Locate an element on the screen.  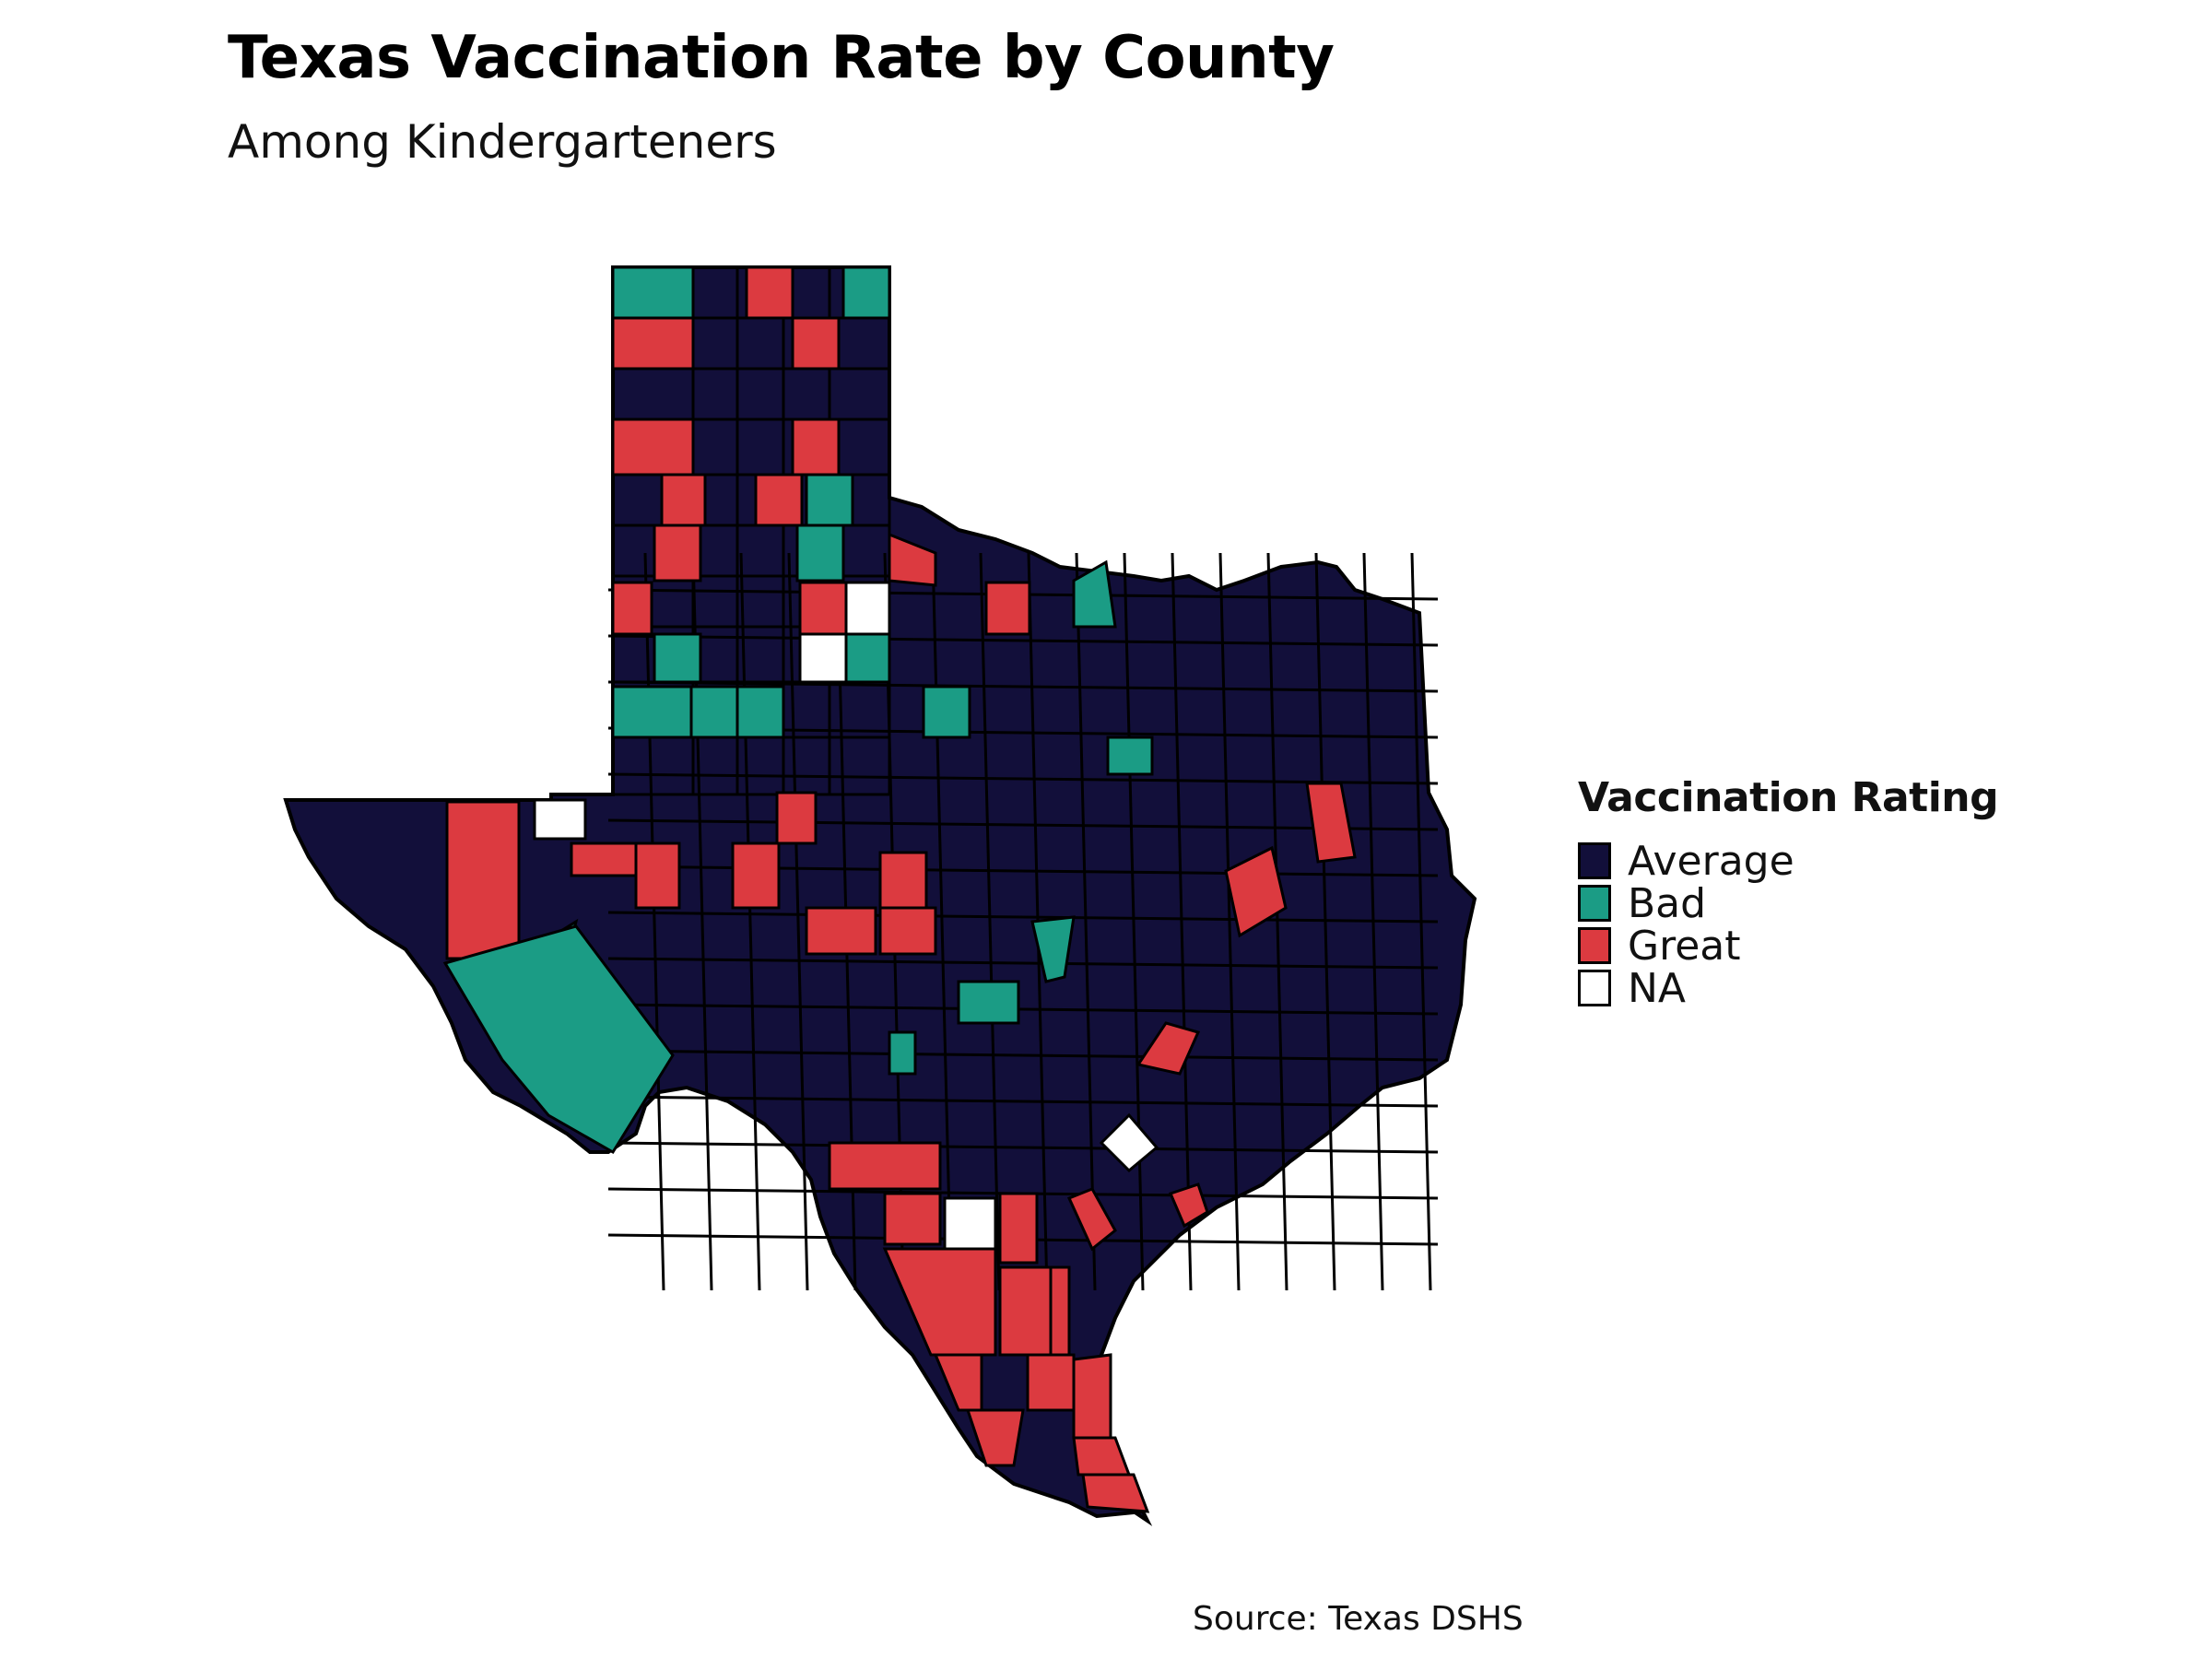
legend-swatch-bad is located at coordinates (1594, 903).